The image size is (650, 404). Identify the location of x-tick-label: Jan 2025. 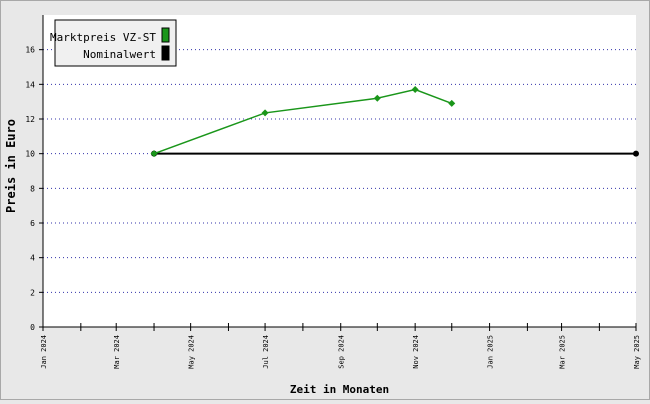
(491, 352).